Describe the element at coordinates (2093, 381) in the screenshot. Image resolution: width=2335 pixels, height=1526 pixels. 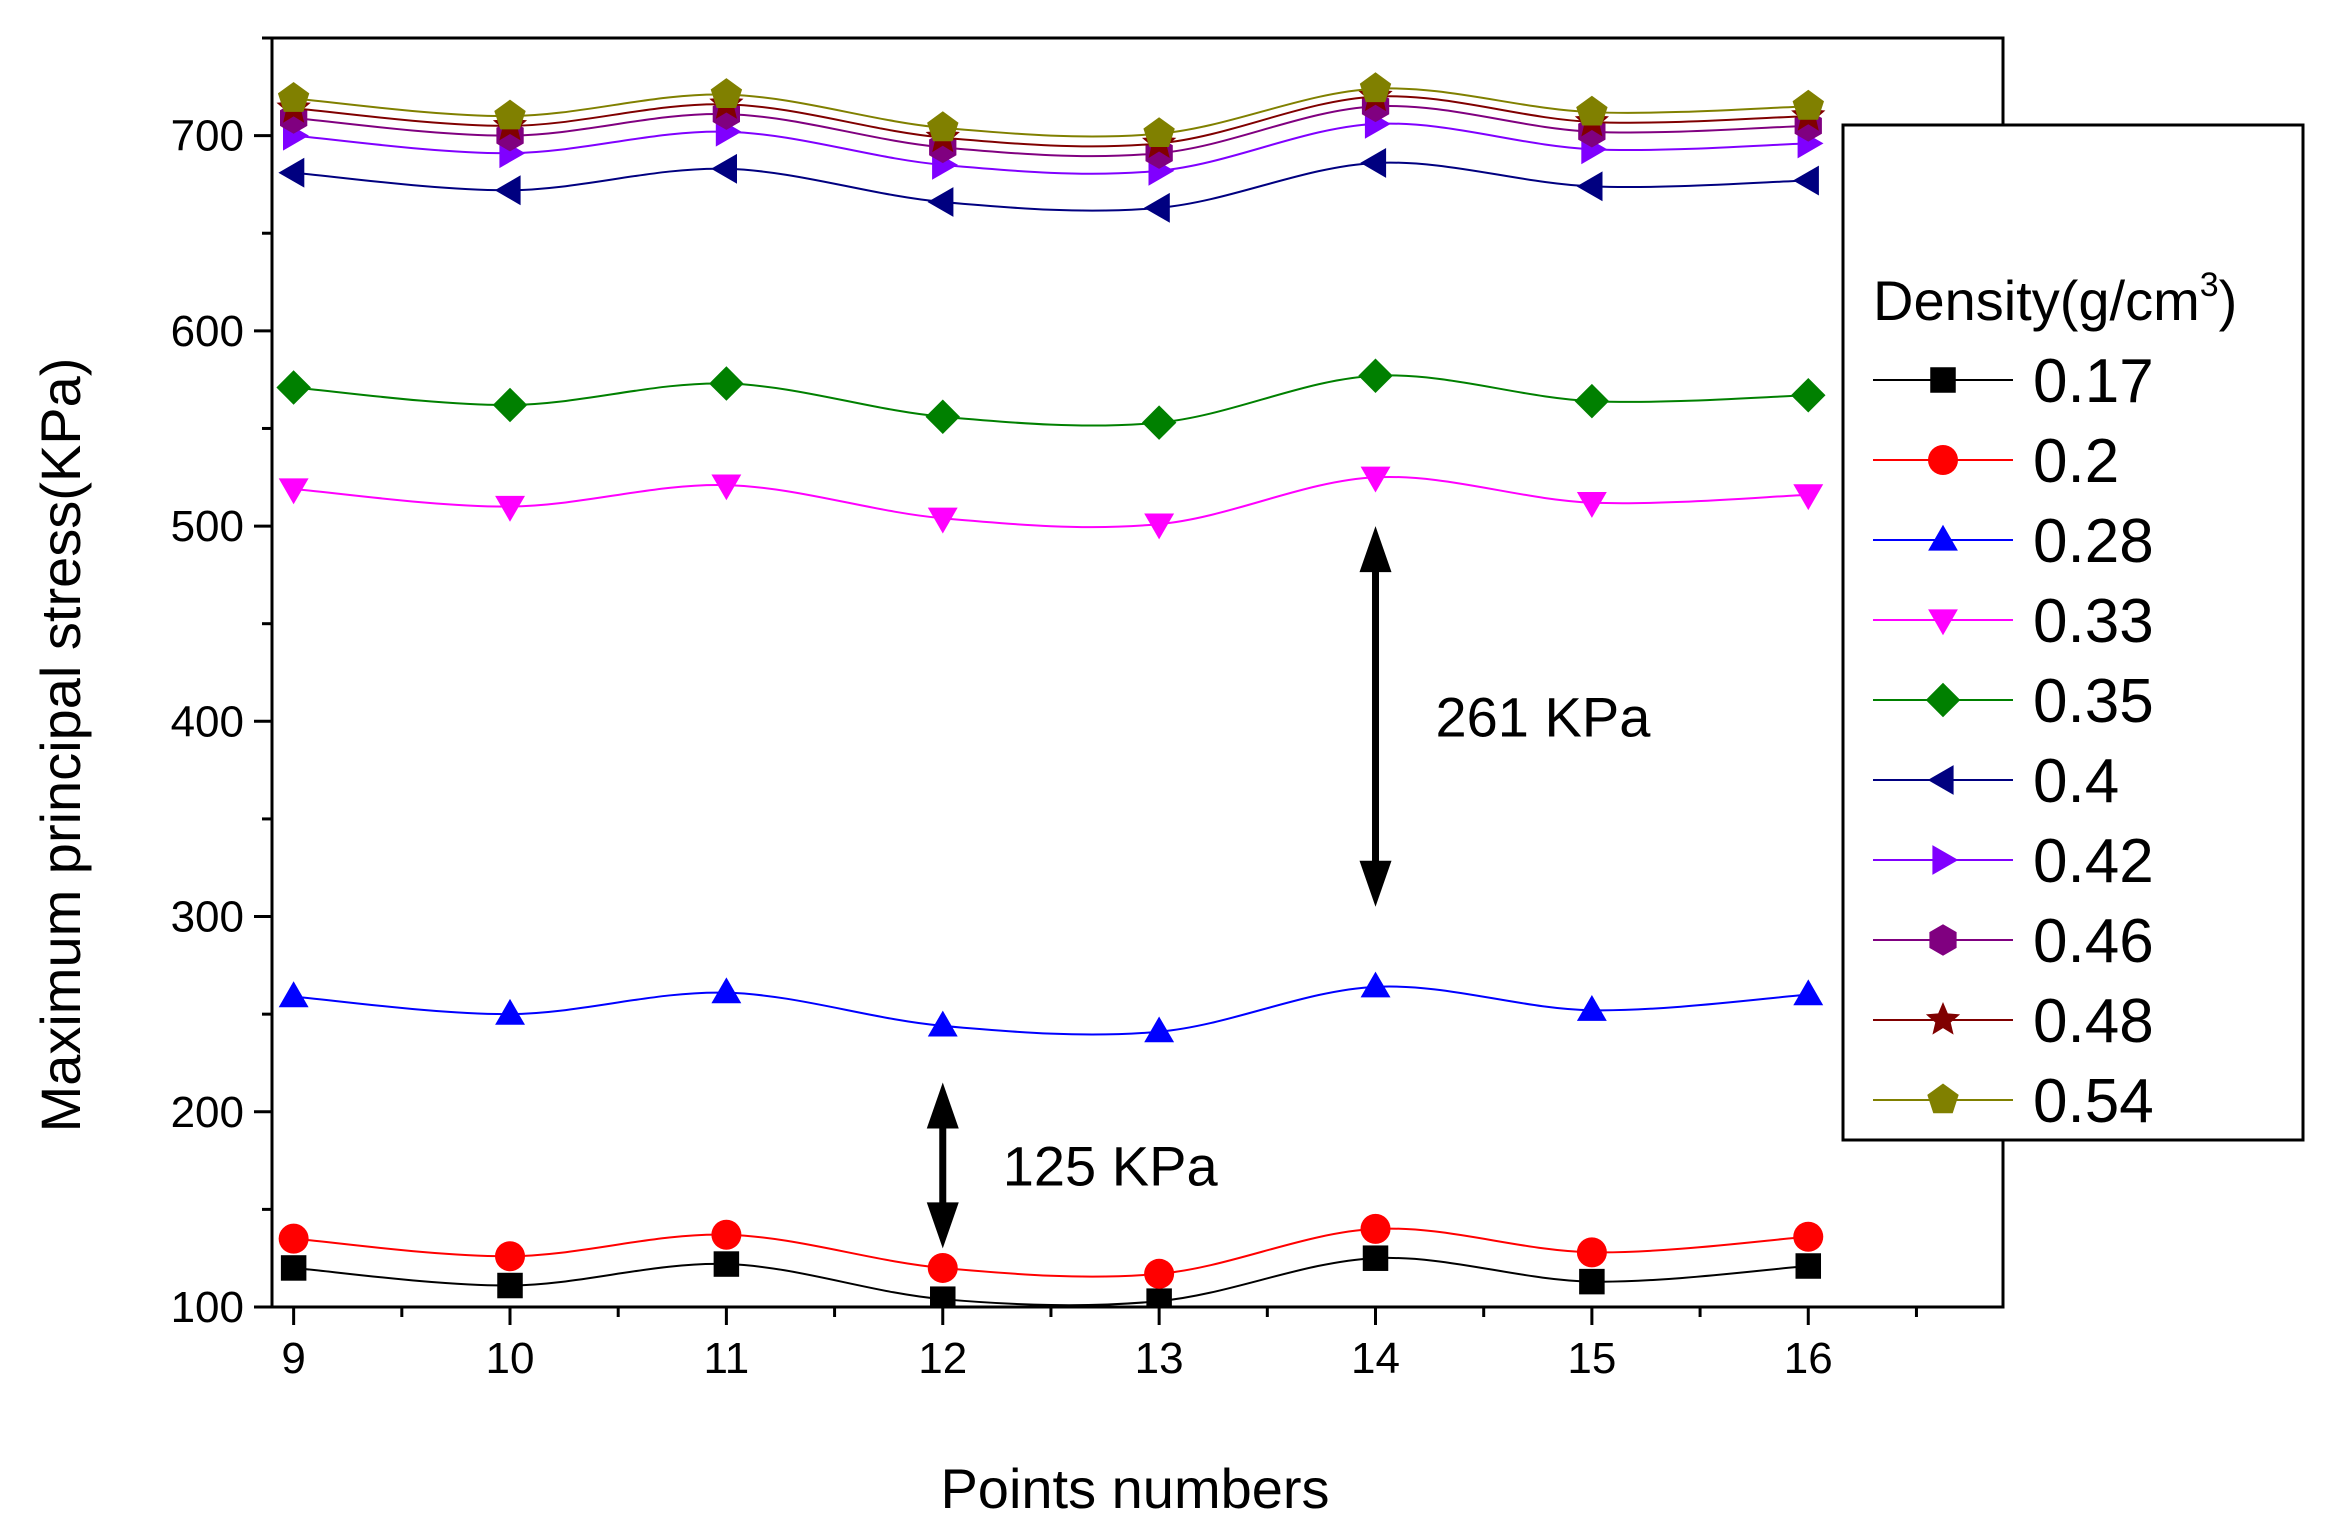
I see `legend-label-0.17: 0.17` at that location.